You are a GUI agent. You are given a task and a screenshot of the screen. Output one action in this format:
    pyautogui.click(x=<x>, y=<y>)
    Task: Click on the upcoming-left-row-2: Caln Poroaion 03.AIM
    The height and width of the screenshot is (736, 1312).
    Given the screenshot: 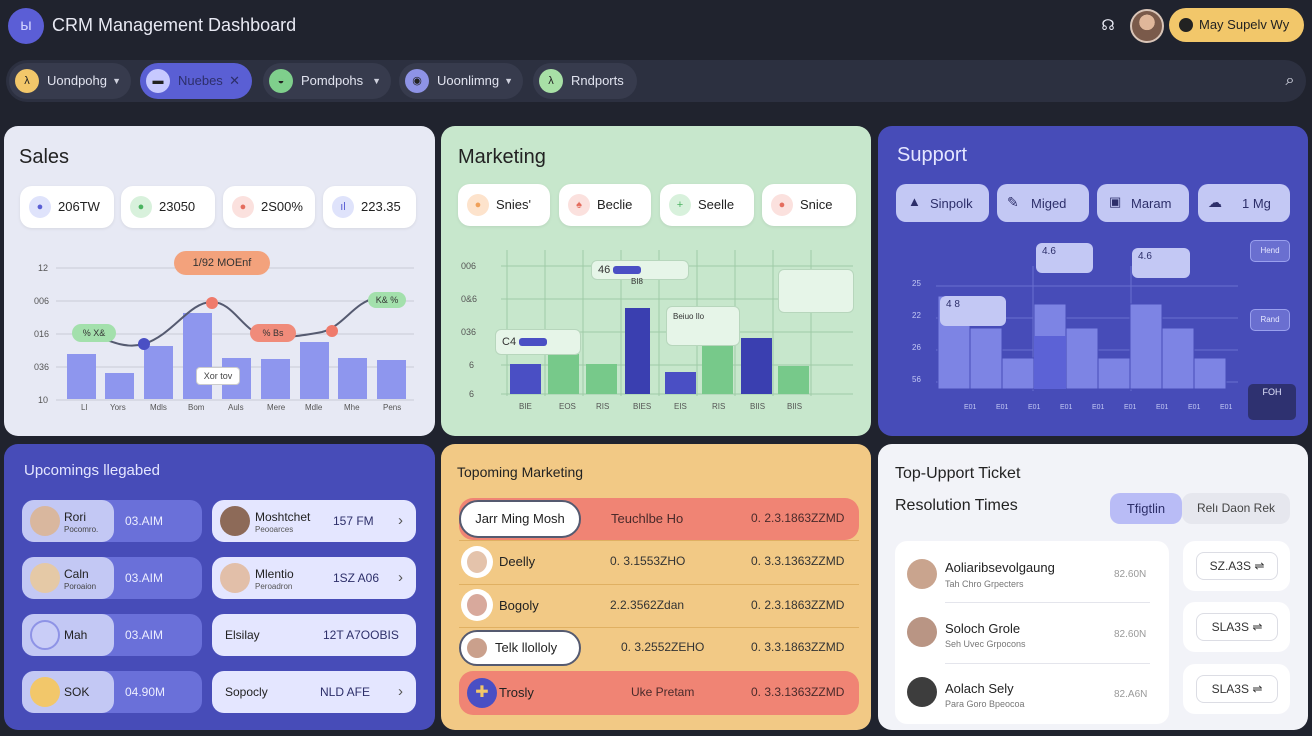 What is the action you would take?
    pyautogui.click(x=112, y=578)
    